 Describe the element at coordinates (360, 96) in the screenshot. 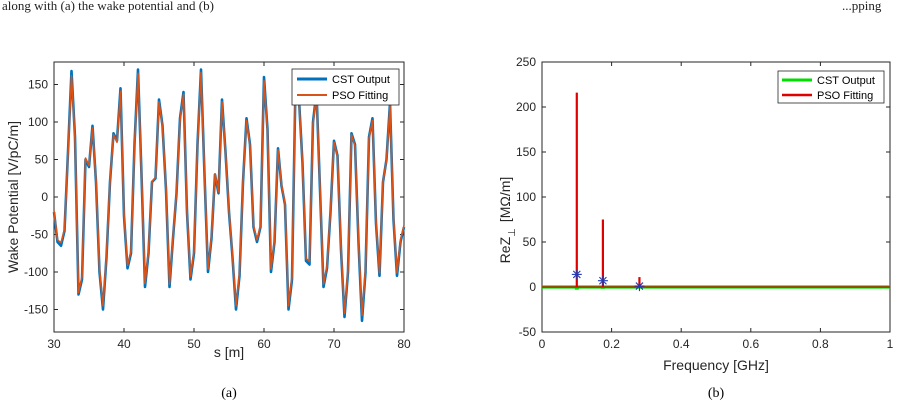

I see `chart-a-legend-label-pso: PSO Fitting` at that location.